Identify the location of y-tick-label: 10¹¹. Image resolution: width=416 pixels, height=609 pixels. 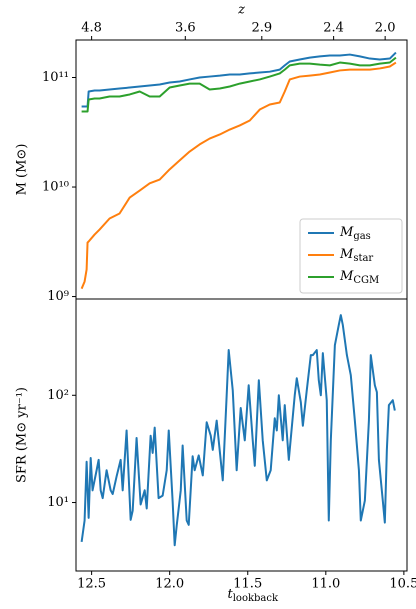
(55, 77).